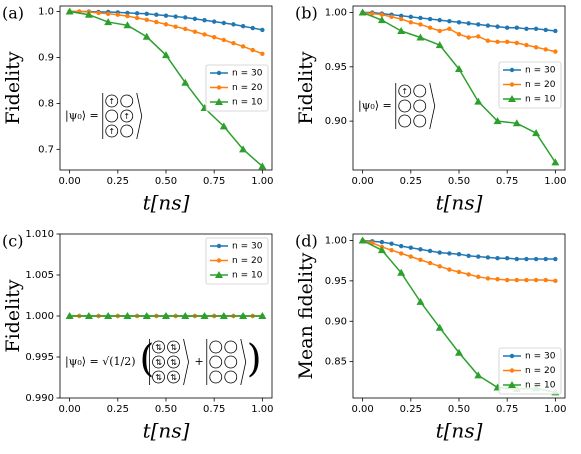 Image resolution: width=581 pixels, height=454 pixels. Describe the element at coordinates (39, 316) in the screenshot. I see `y-tick-label: 1.000` at that location.